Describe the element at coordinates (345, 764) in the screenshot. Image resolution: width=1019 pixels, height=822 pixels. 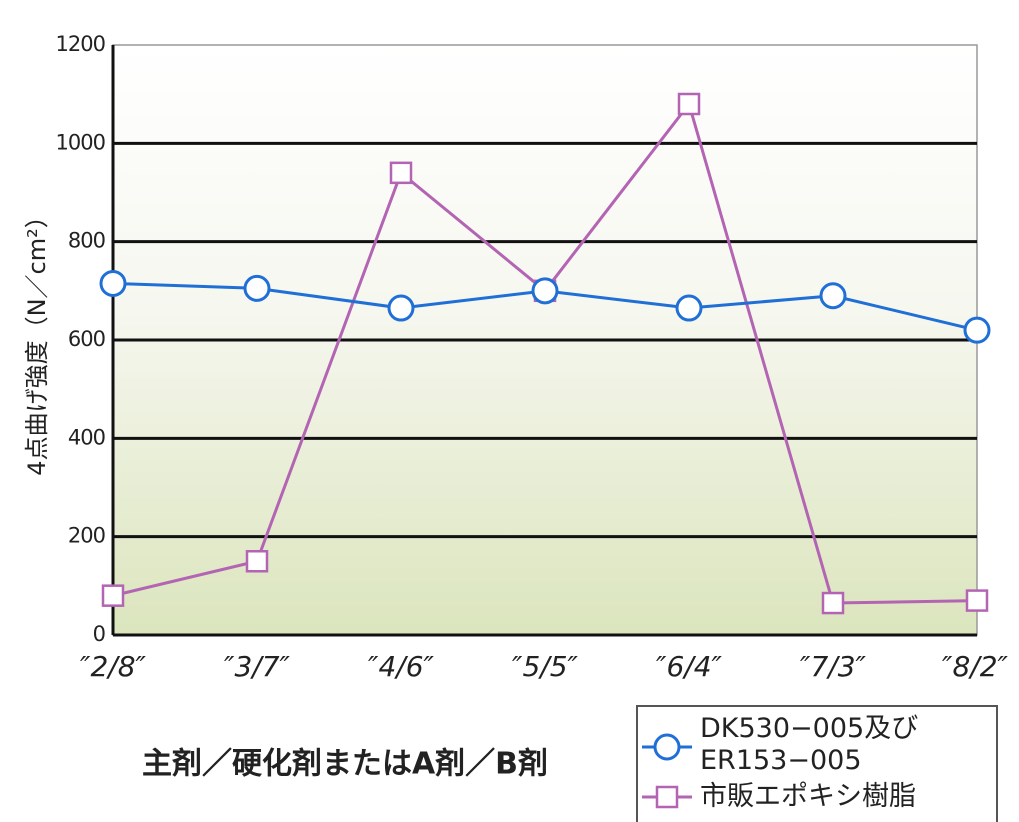
I see `x-axis-title: 主剤／硬化剤またはA剤／B剤` at that location.